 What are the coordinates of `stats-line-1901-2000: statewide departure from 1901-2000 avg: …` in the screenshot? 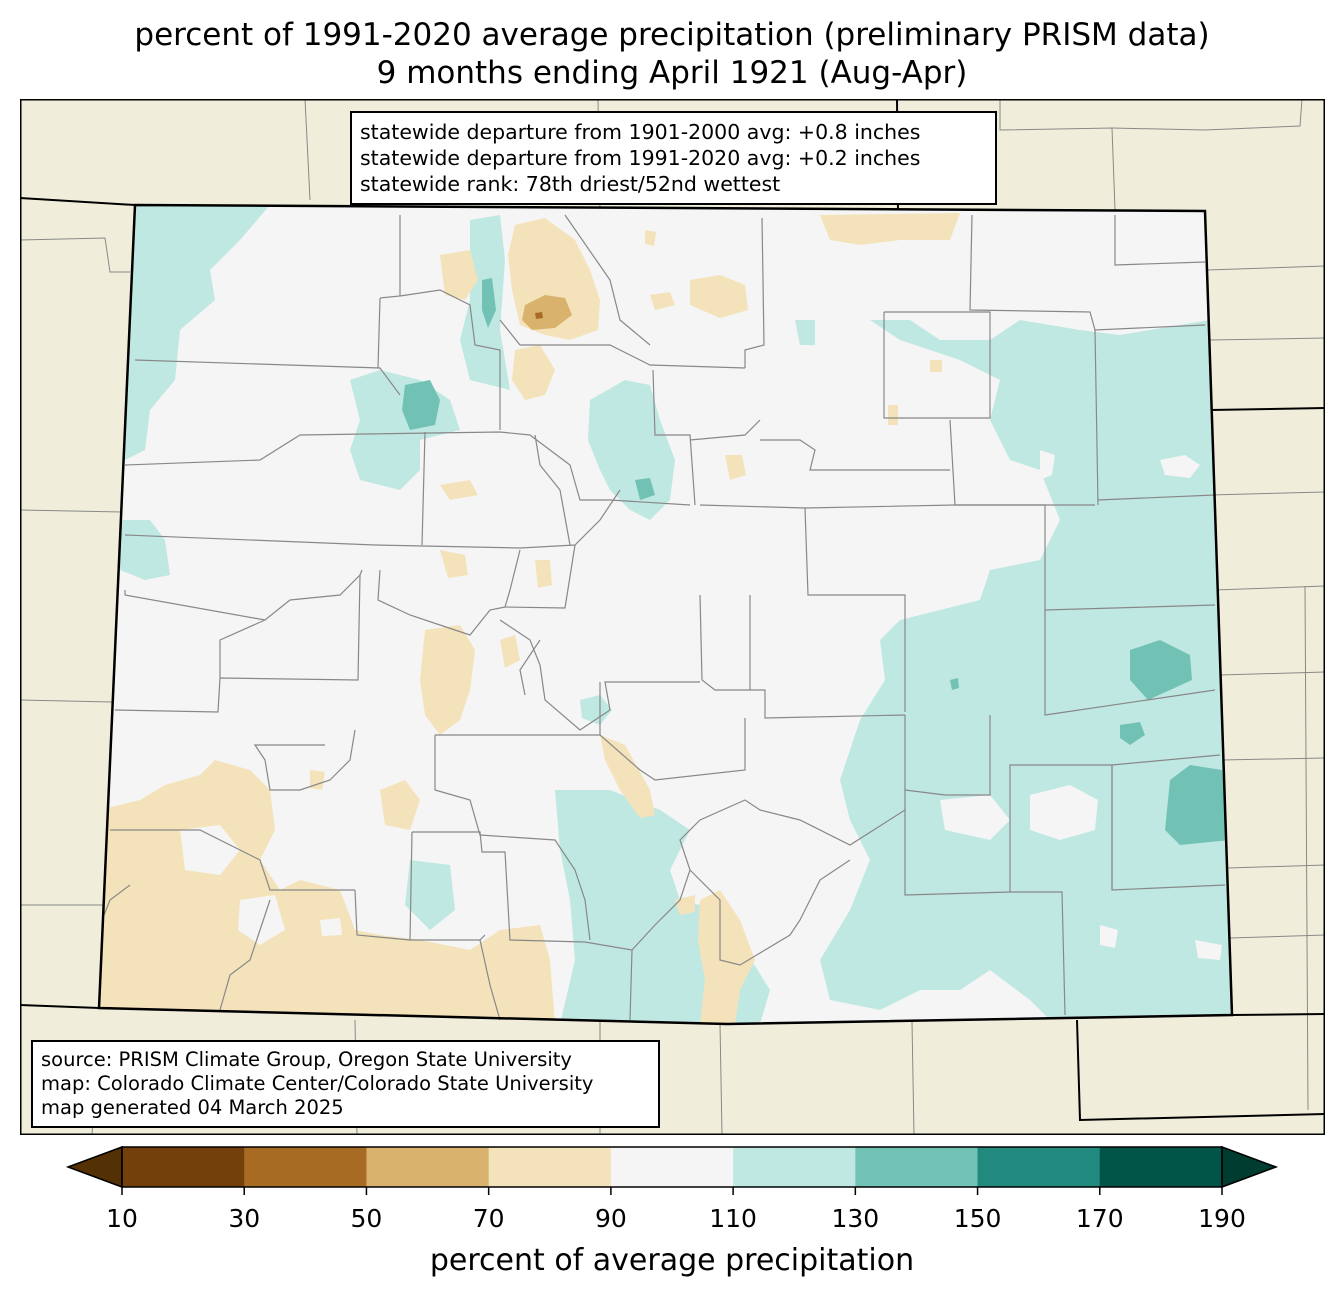 It's located at (640, 132).